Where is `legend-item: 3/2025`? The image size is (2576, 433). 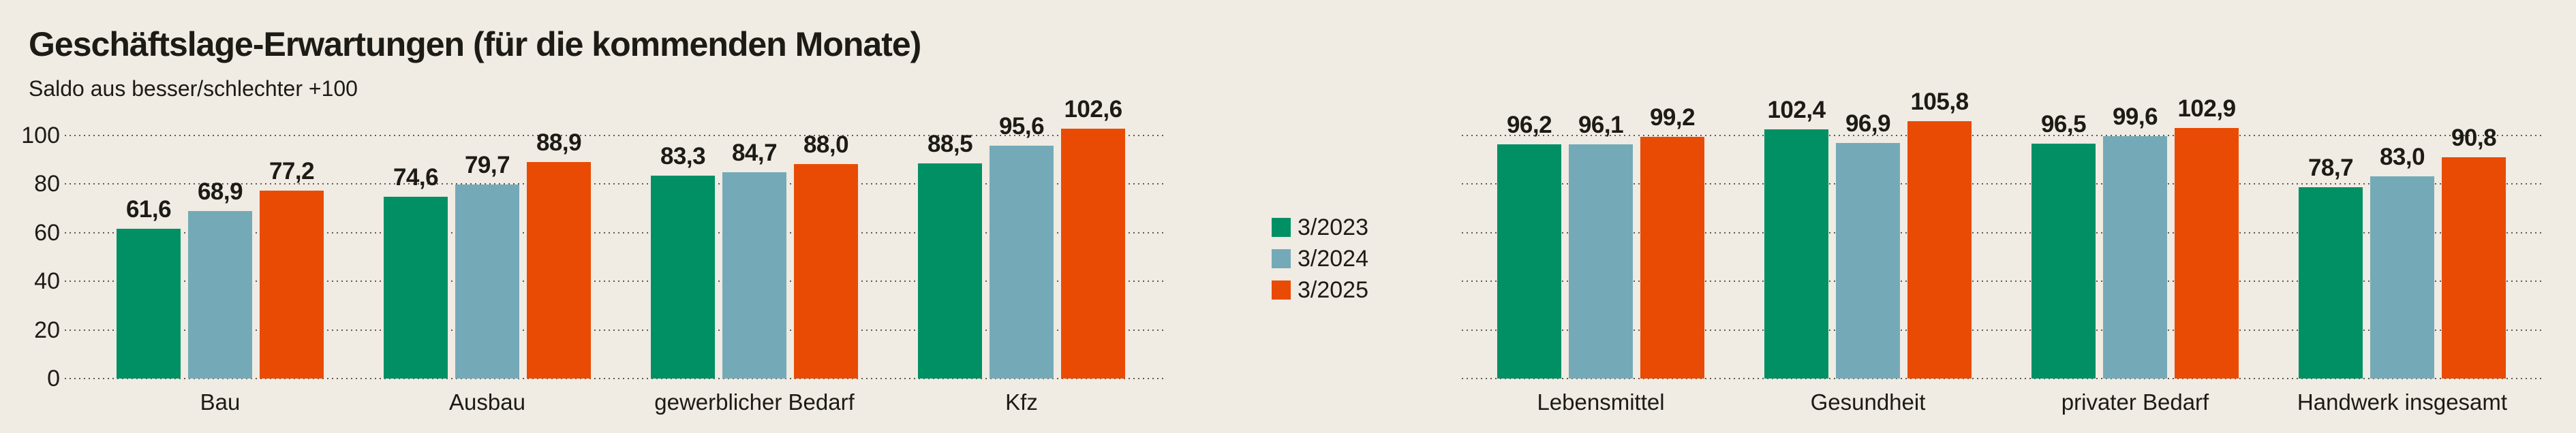
legend-item: 3/2025 is located at coordinates (1320, 290).